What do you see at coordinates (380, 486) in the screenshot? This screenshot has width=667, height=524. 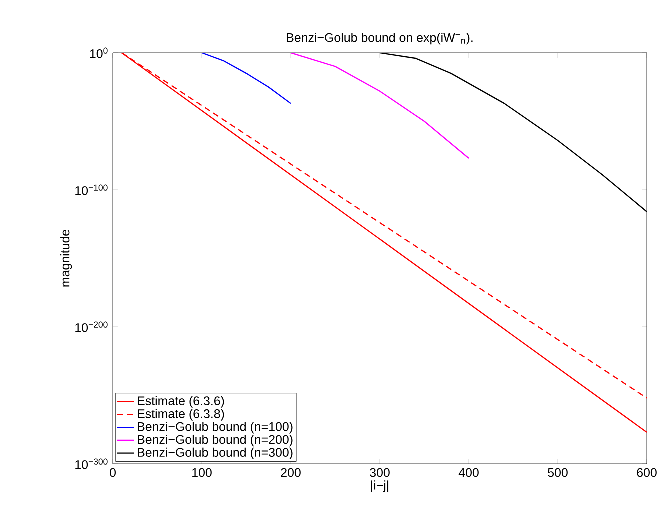 I see `x-axis-title: |i−j|` at bounding box center [380, 486].